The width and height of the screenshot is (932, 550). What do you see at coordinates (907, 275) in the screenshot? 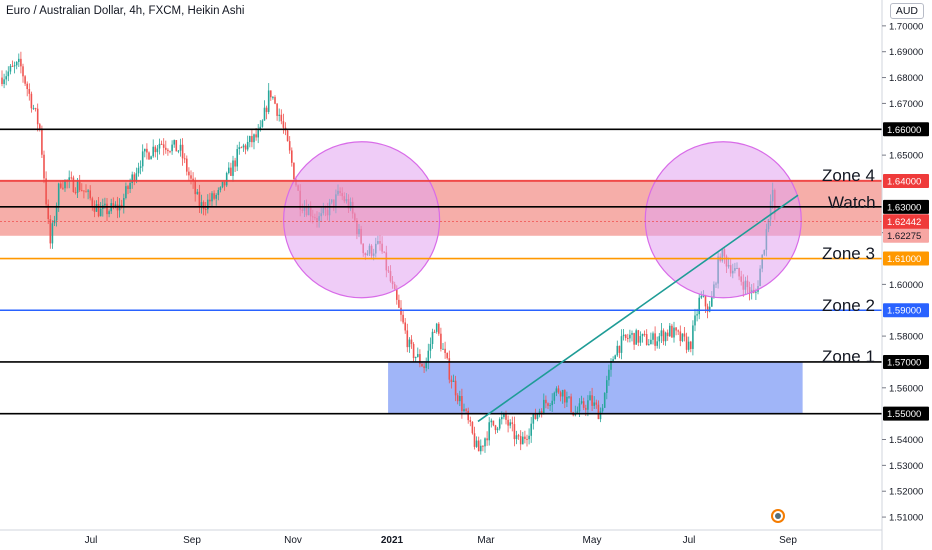
I see `price-axis-panel` at bounding box center [907, 275].